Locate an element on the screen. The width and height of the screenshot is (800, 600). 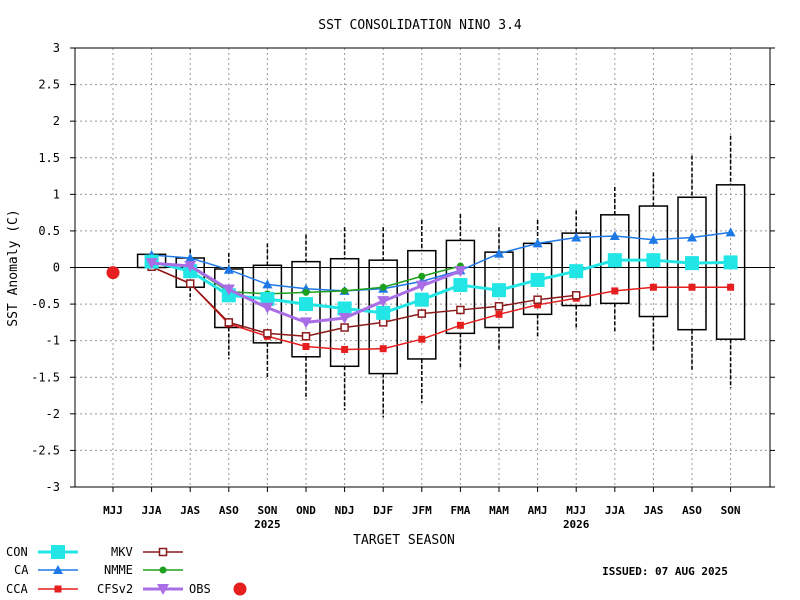
legend-label-cfsv2: CFSv2 is located at coordinates (115, 589).